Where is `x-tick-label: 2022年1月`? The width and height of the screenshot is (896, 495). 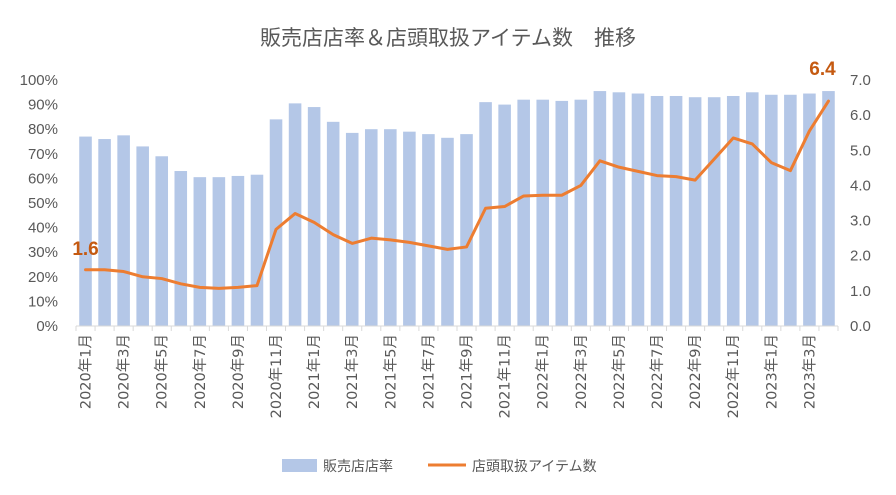 x-tick-label: 2022年1月 is located at coordinates (543, 371).